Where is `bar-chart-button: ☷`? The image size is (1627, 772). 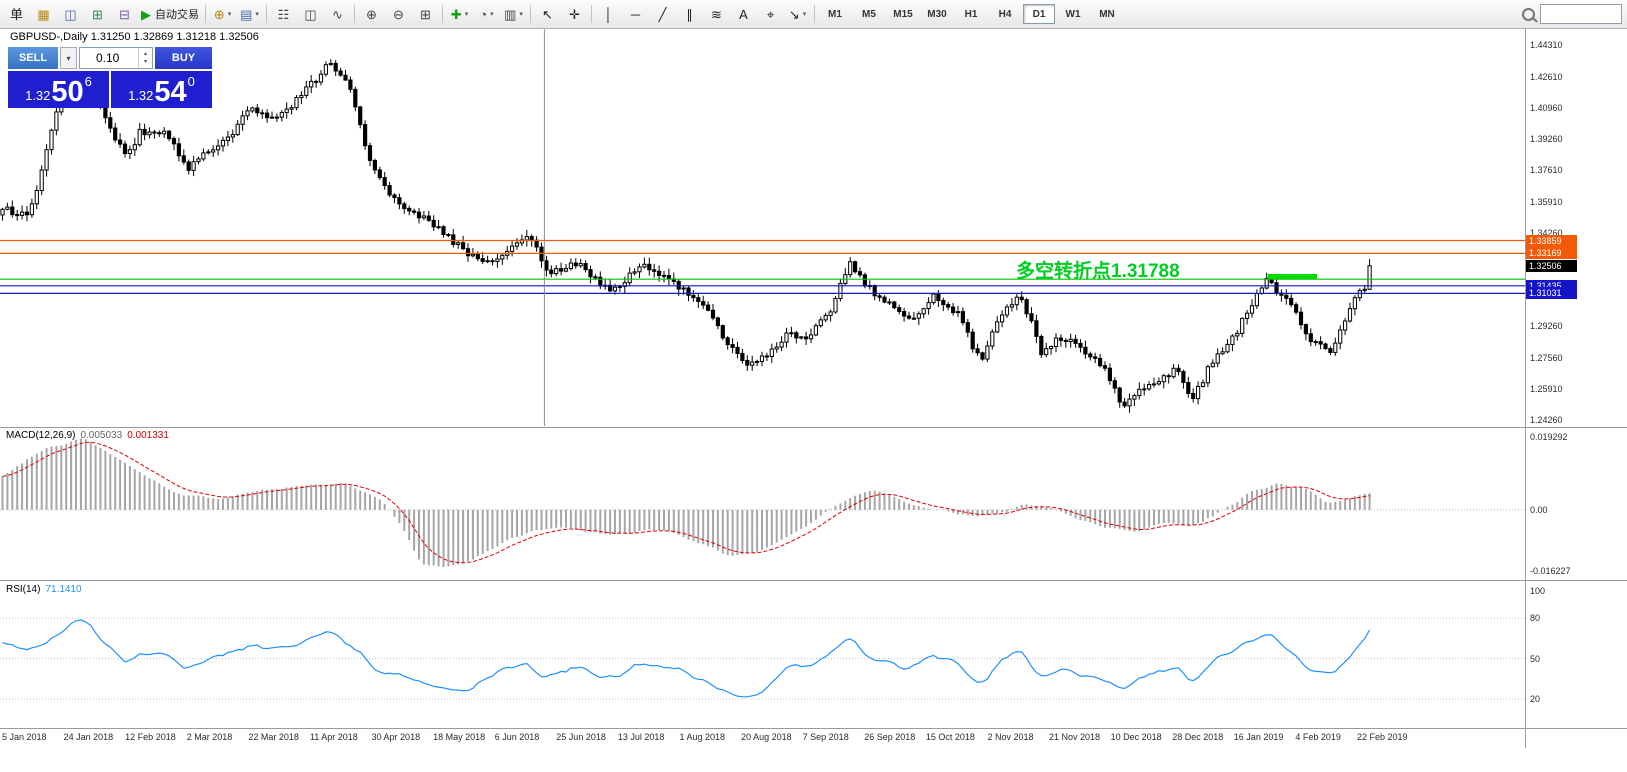 bar-chart-button: ☷ is located at coordinates (283, 14).